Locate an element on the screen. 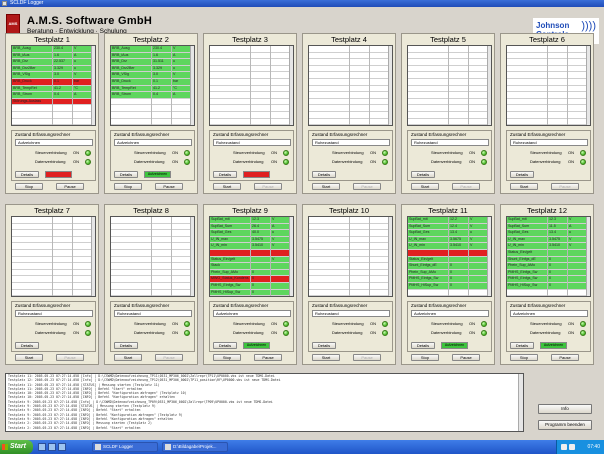 This screenshot has height=454, width=604. table-row: Pbein_Sup_AMo 0 is located at coordinates (449, 273).